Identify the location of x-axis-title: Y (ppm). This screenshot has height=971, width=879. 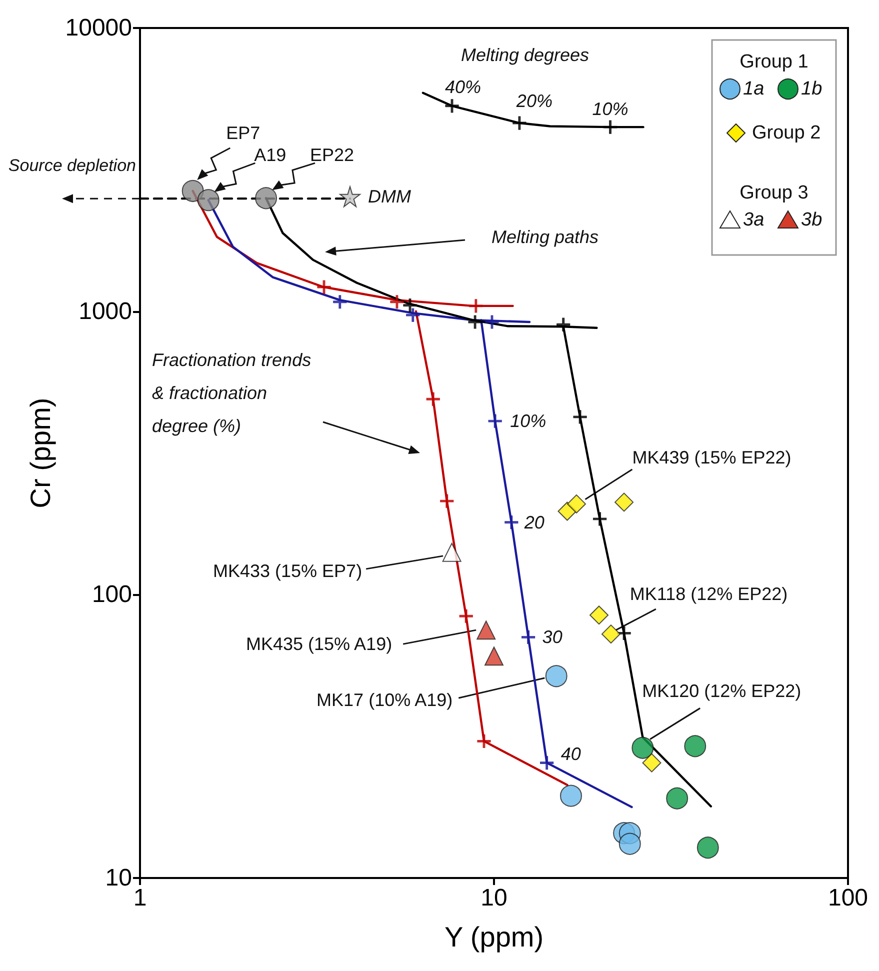
(494, 937).